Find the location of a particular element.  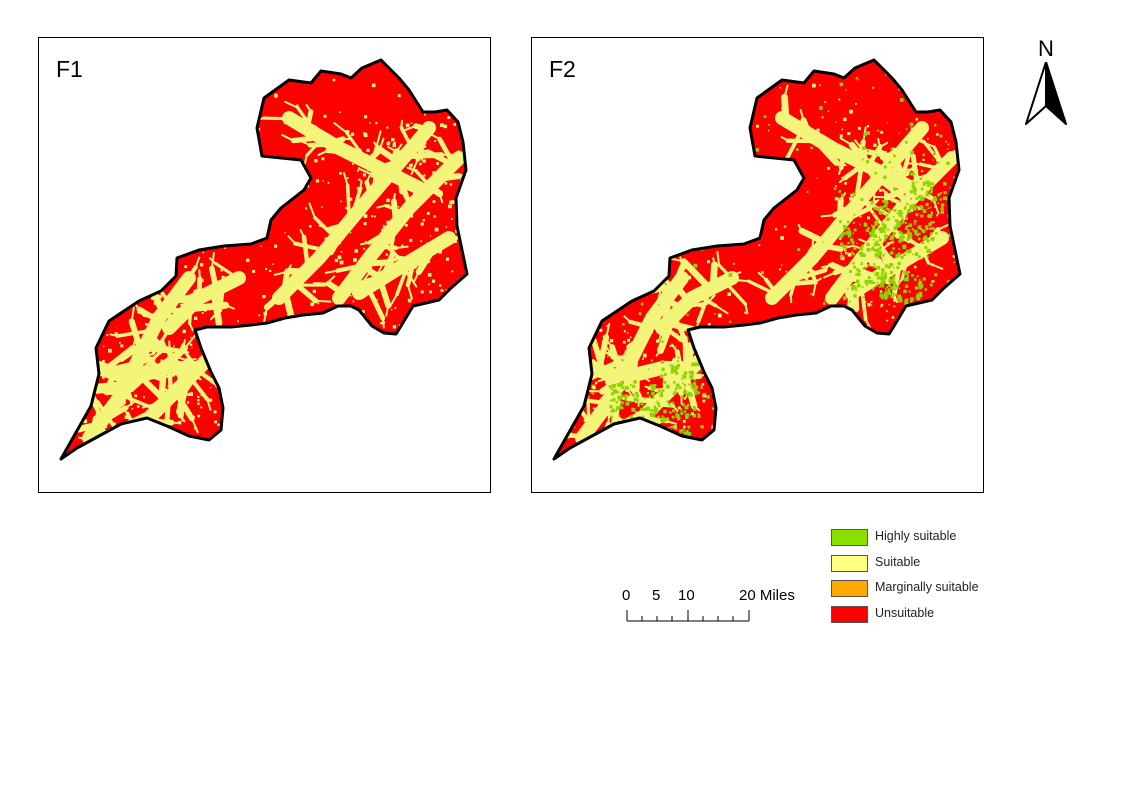

scale-tick-label: 10 is located at coordinates (686, 595).